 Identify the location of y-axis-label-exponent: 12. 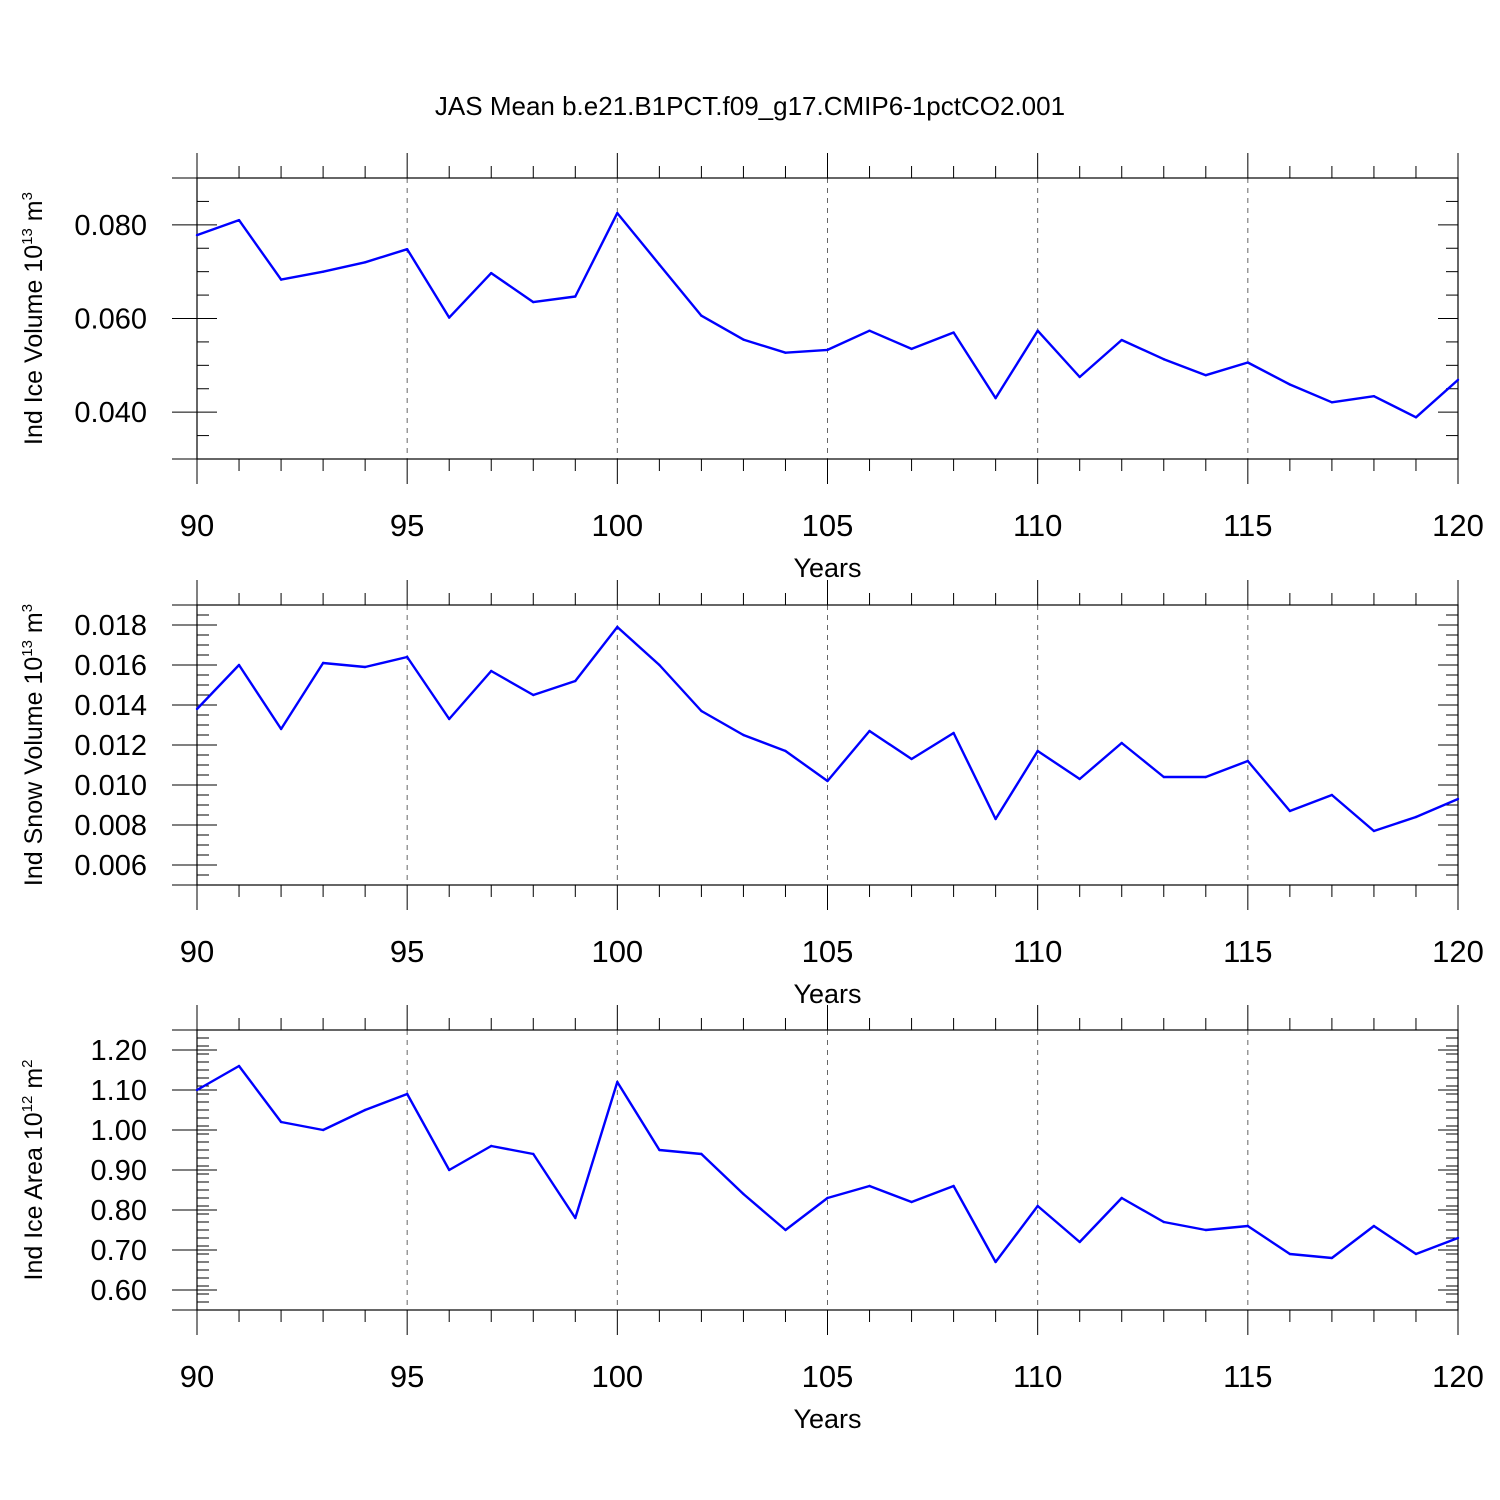
(27, 1104).